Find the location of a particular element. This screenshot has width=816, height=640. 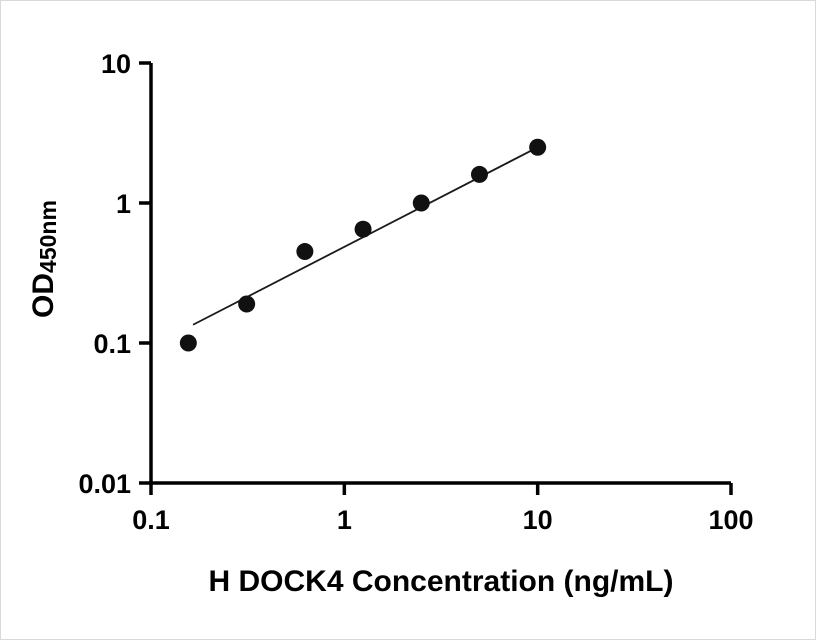

y-tick-label: 0.01 is located at coordinates (104, 484).